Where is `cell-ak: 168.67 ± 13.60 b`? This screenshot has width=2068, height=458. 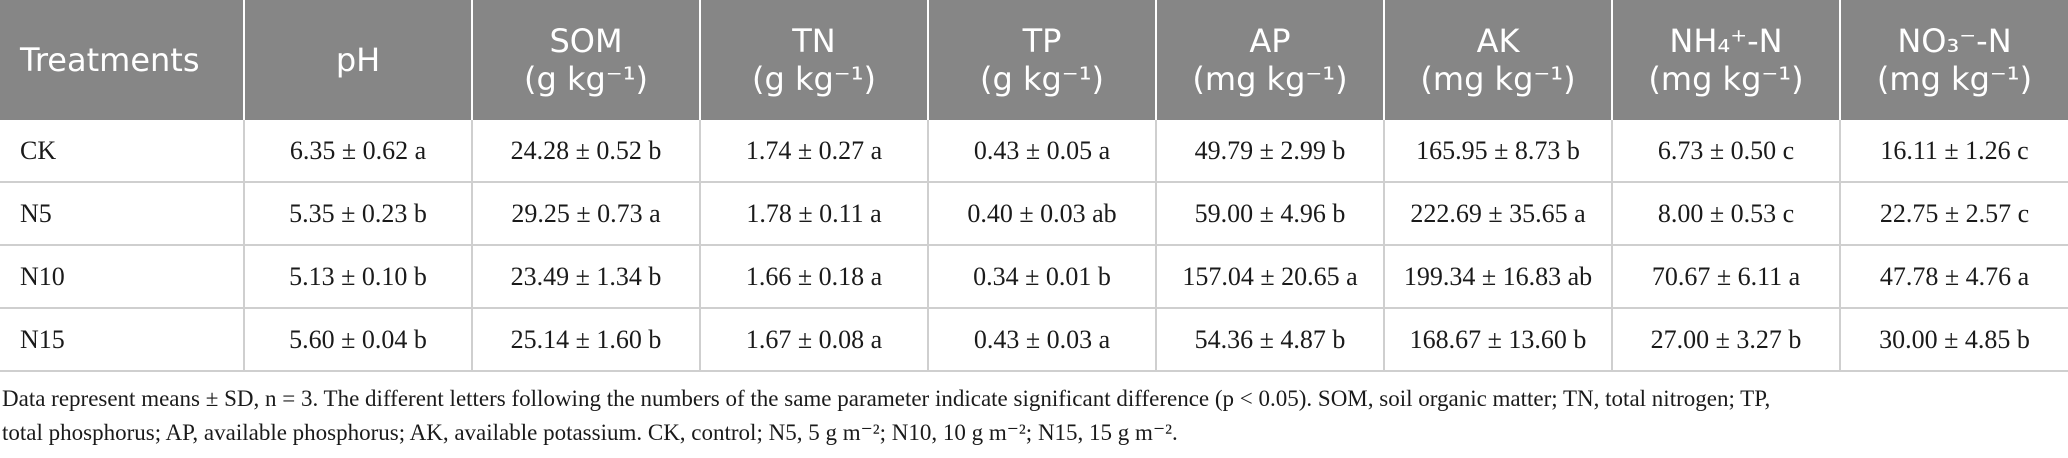
cell-ak: 168.67 ± 13.60 b is located at coordinates (1497, 340).